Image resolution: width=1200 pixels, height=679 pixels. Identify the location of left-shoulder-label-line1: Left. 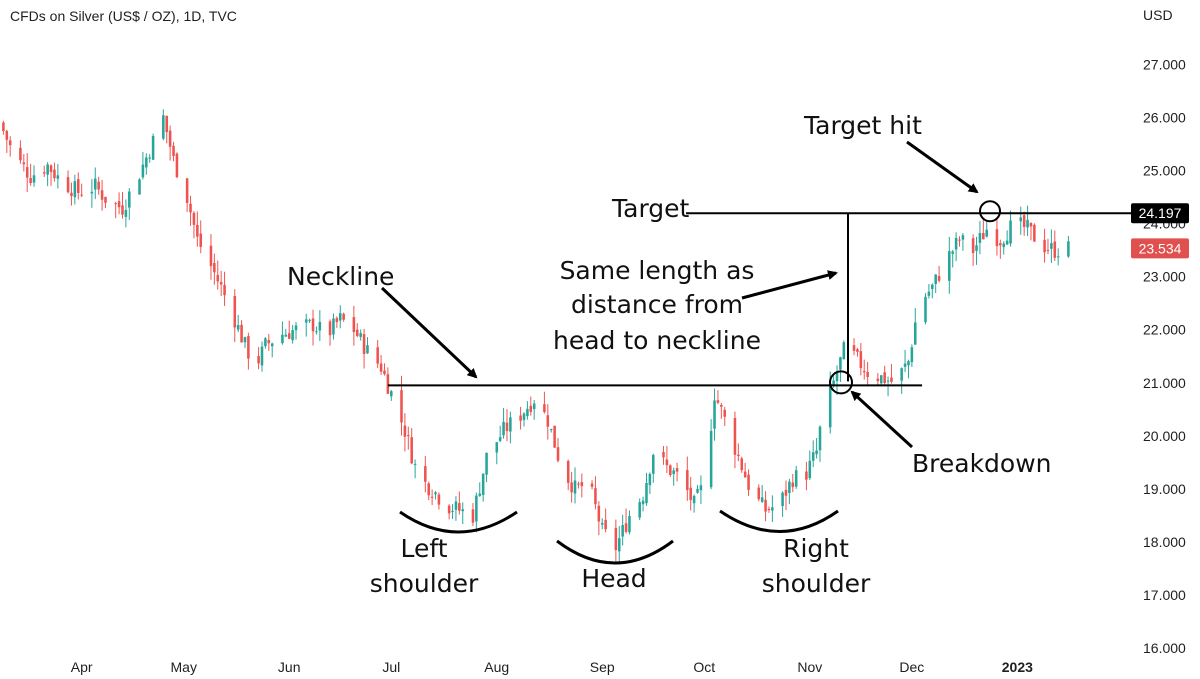
(423, 548).